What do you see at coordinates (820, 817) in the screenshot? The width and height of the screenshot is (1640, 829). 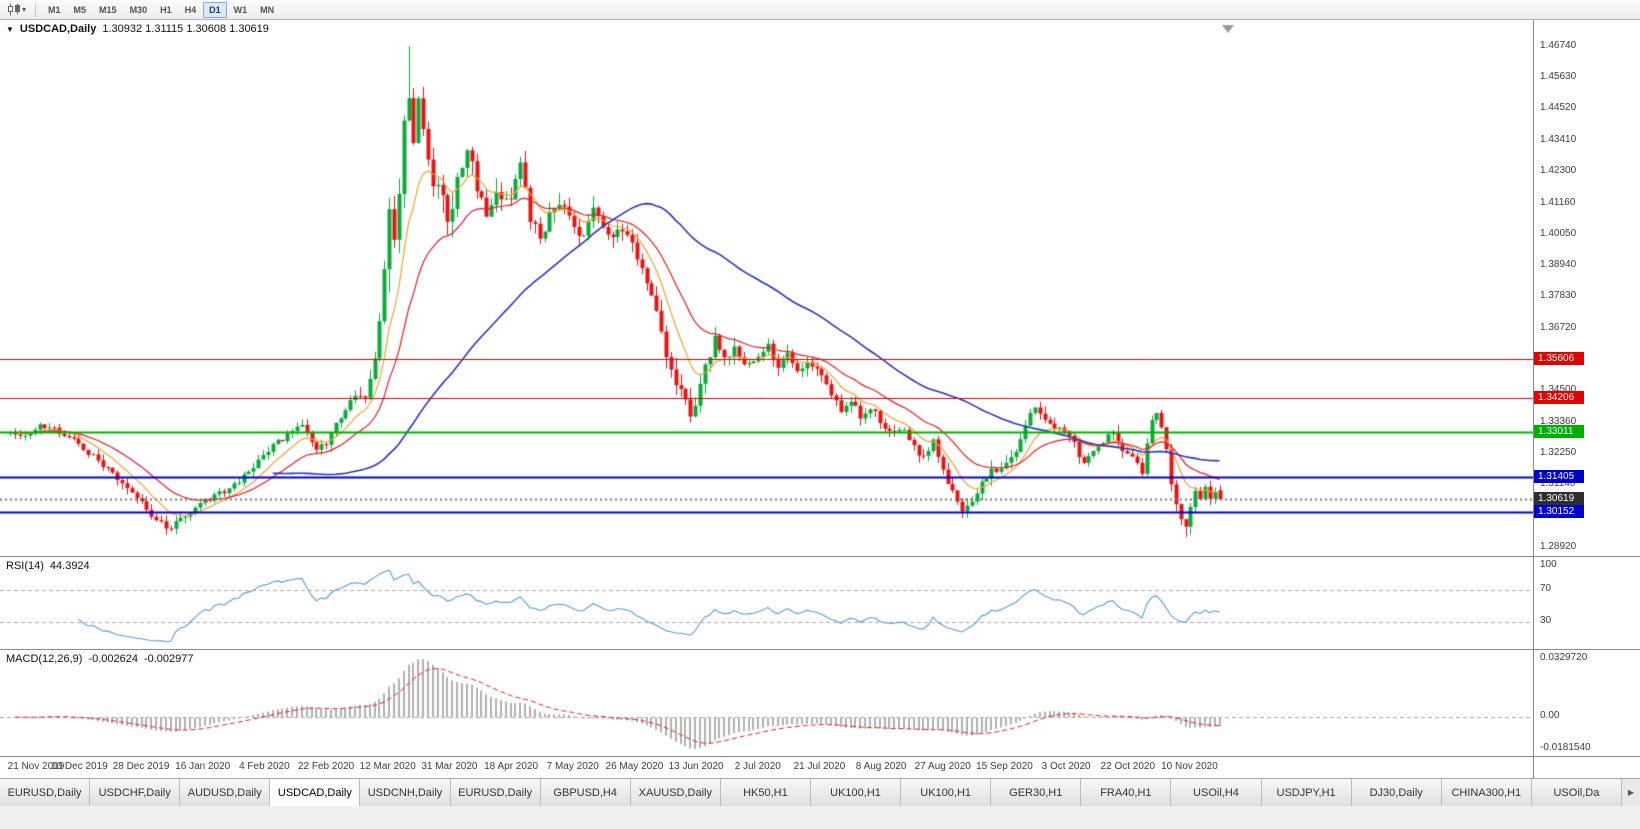 I see `status-strip` at bounding box center [820, 817].